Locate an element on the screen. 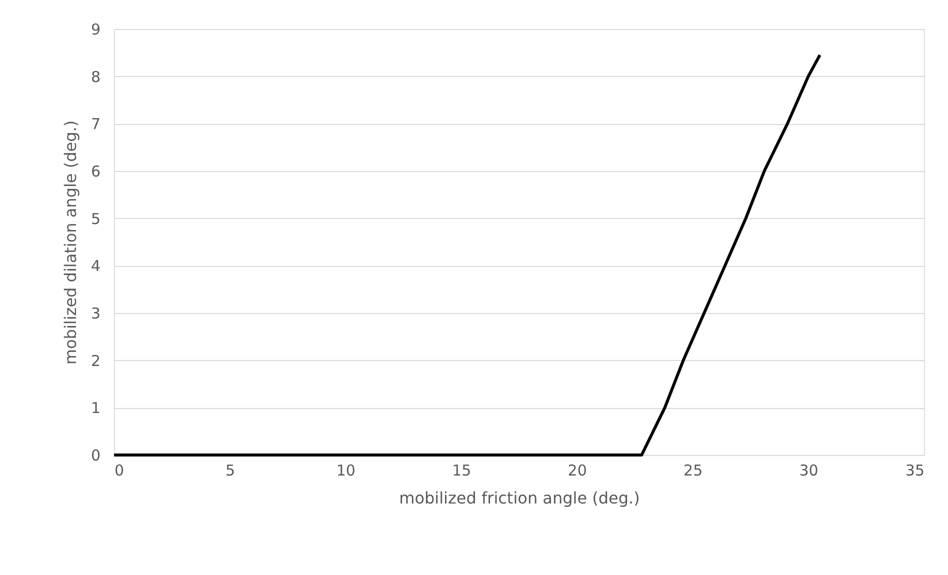 The height and width of the screenshot is (575, 948). y-tick-label: 7 is located at coordinates (95, 124).